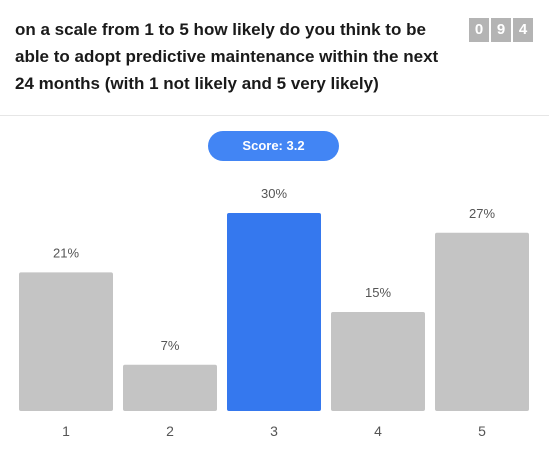  What do you see at coordinates (482, 431) in the screenshot?
I see `x-tick-label: 5` at bounding box center [482, 431].